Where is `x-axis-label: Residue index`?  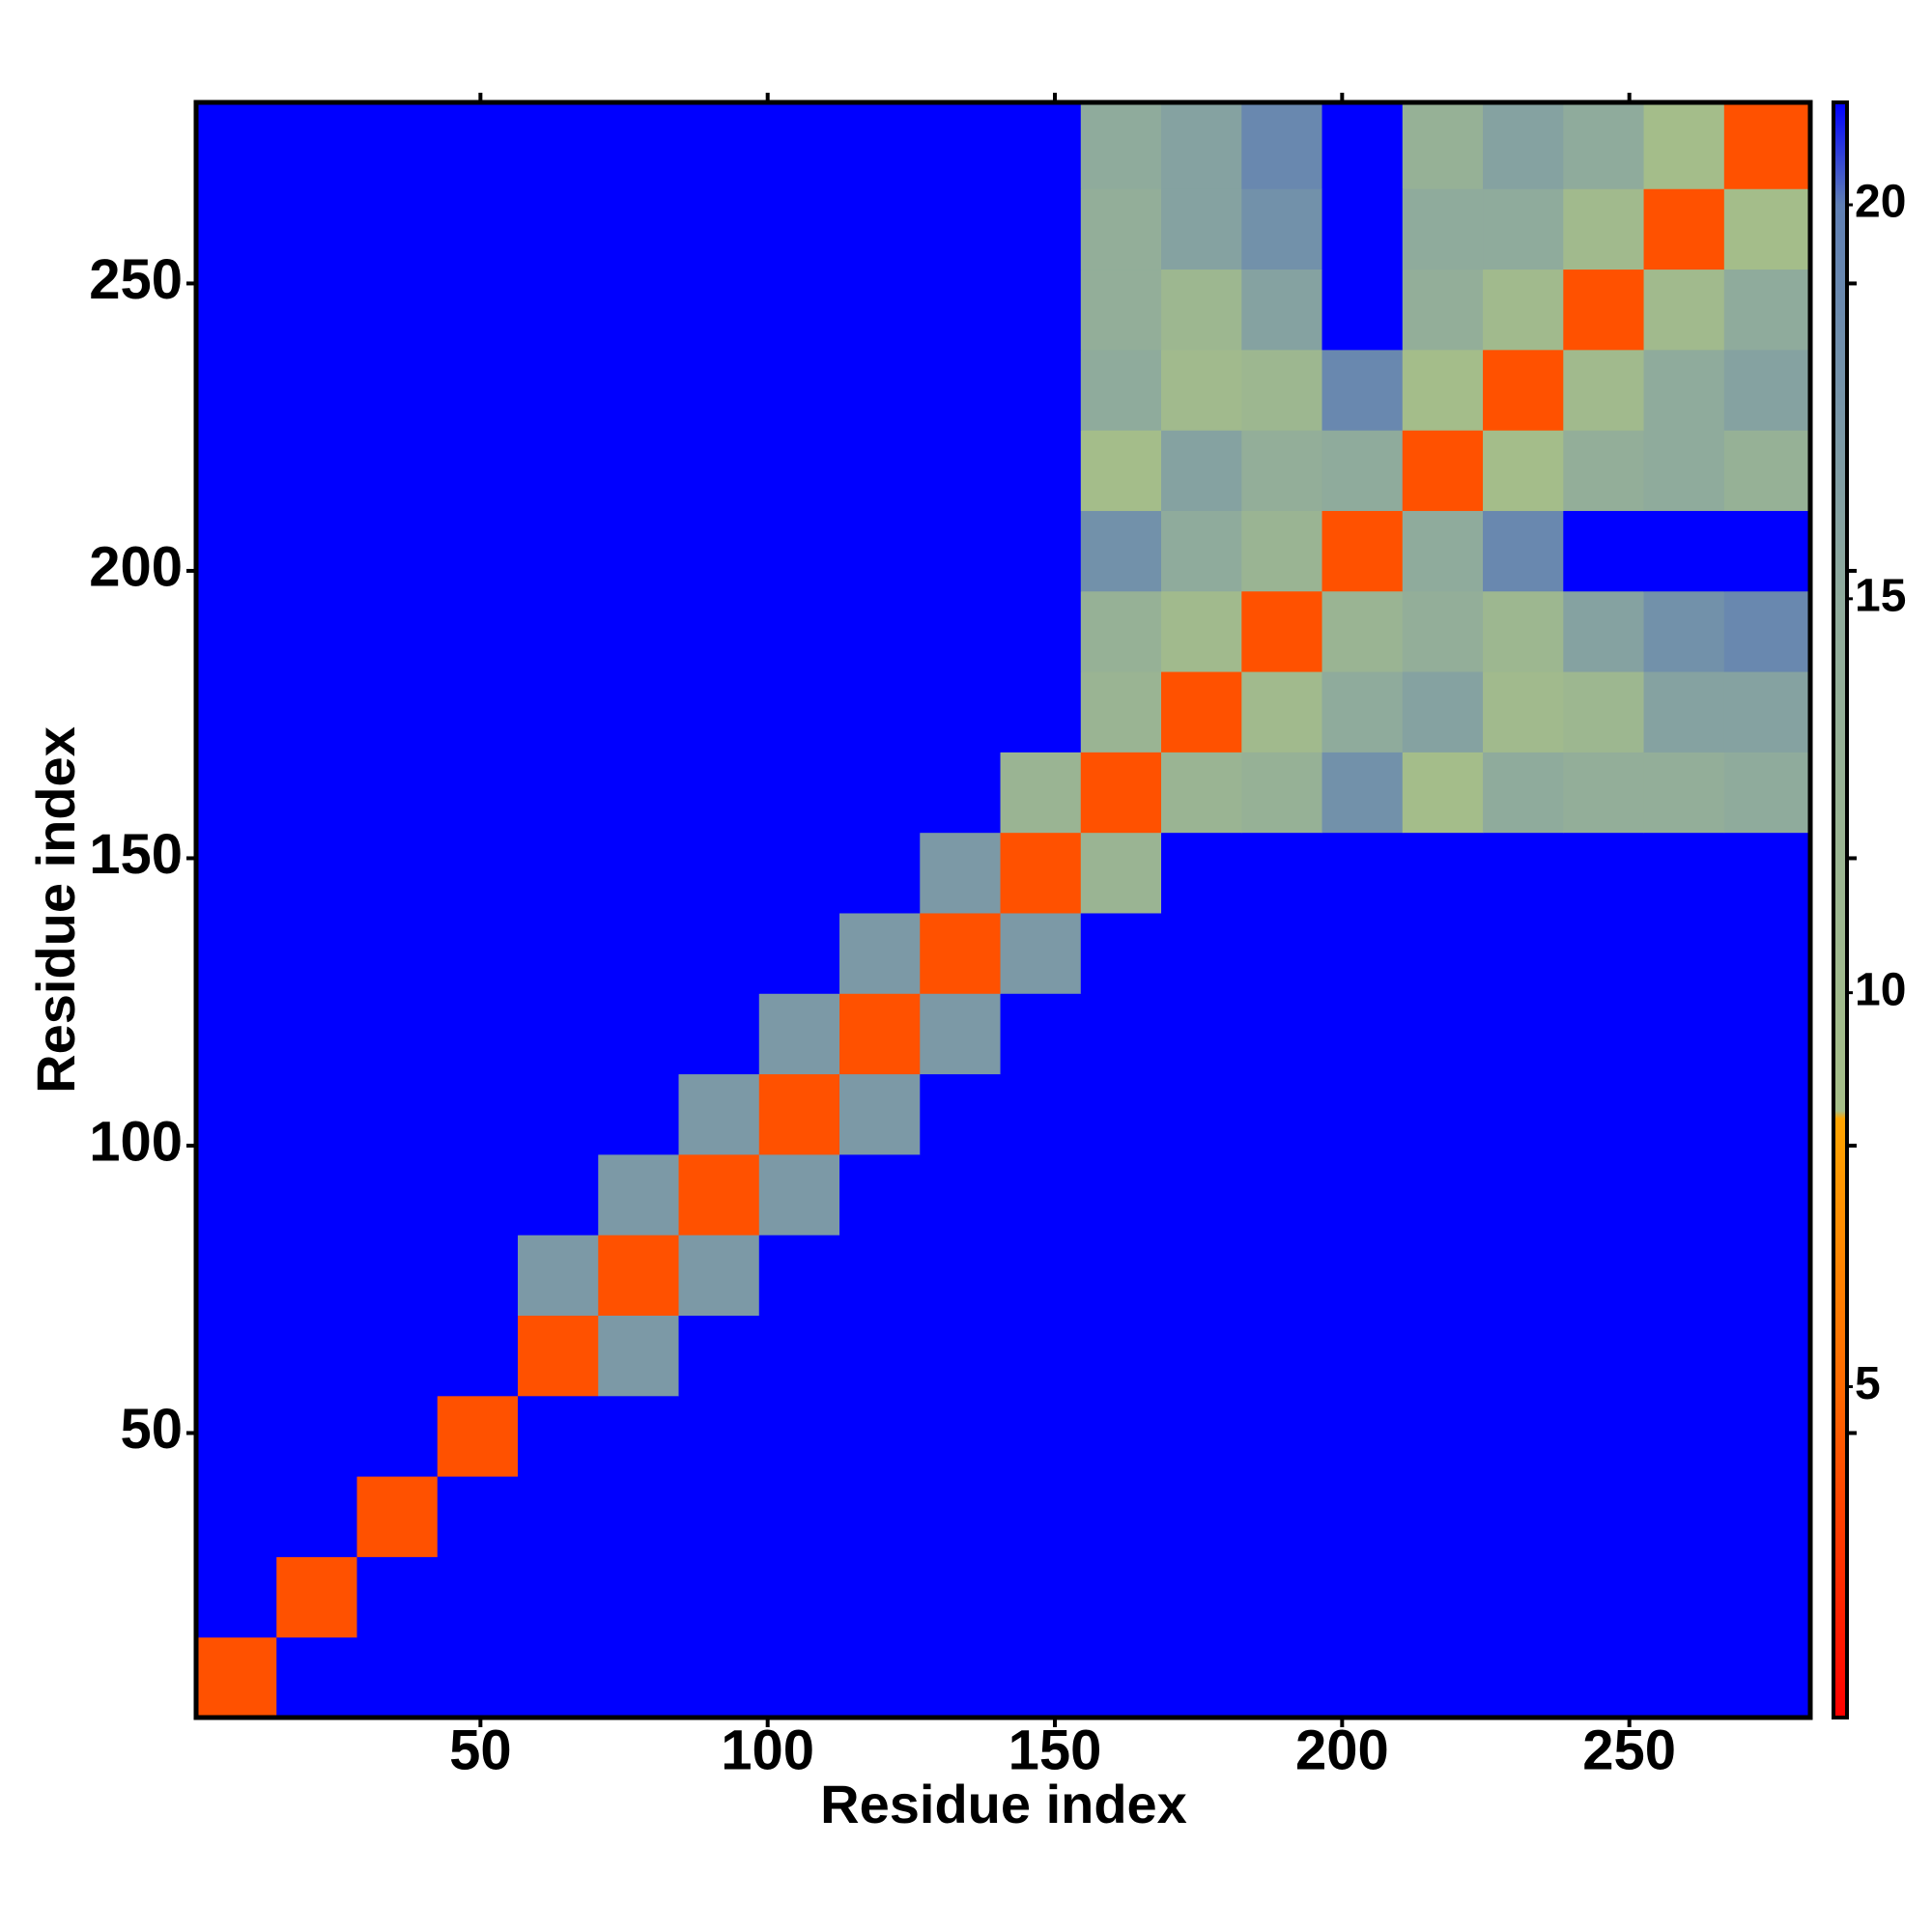
x-axis-label: Residue index is located at coordinates (1003, 1804).